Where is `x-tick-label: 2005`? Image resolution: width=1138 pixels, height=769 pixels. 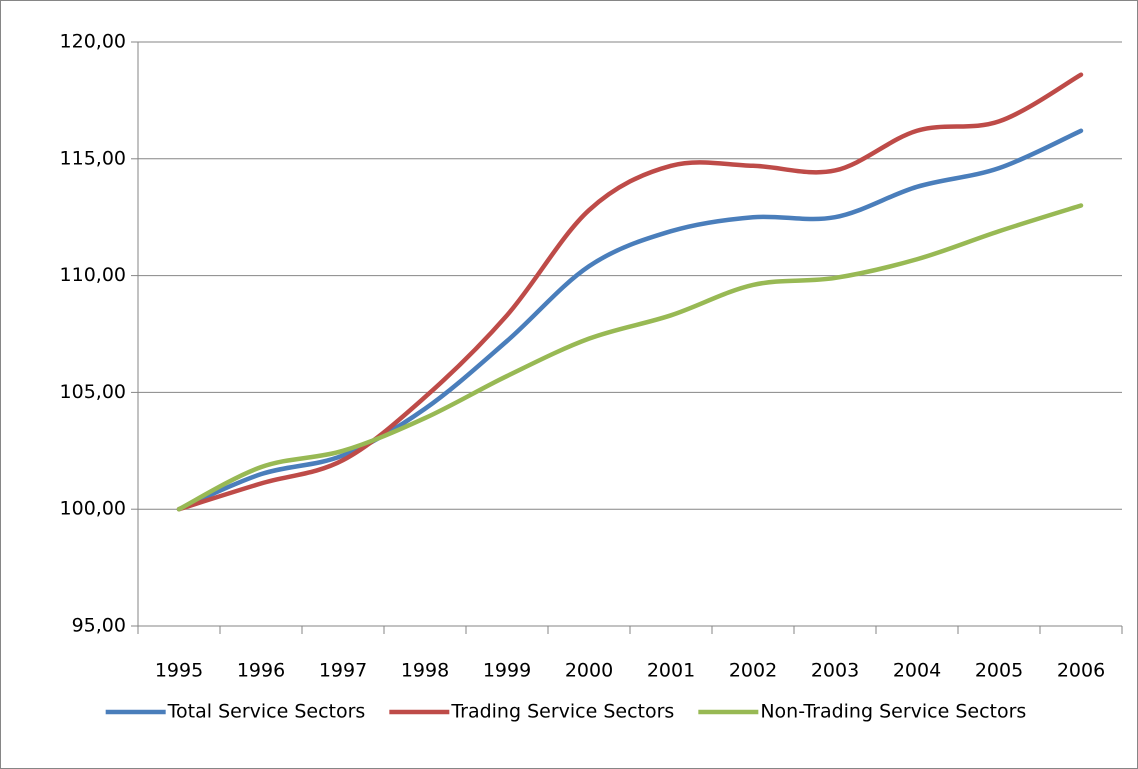
x-tick-label: 2005 is located at coordinates (999, 671).